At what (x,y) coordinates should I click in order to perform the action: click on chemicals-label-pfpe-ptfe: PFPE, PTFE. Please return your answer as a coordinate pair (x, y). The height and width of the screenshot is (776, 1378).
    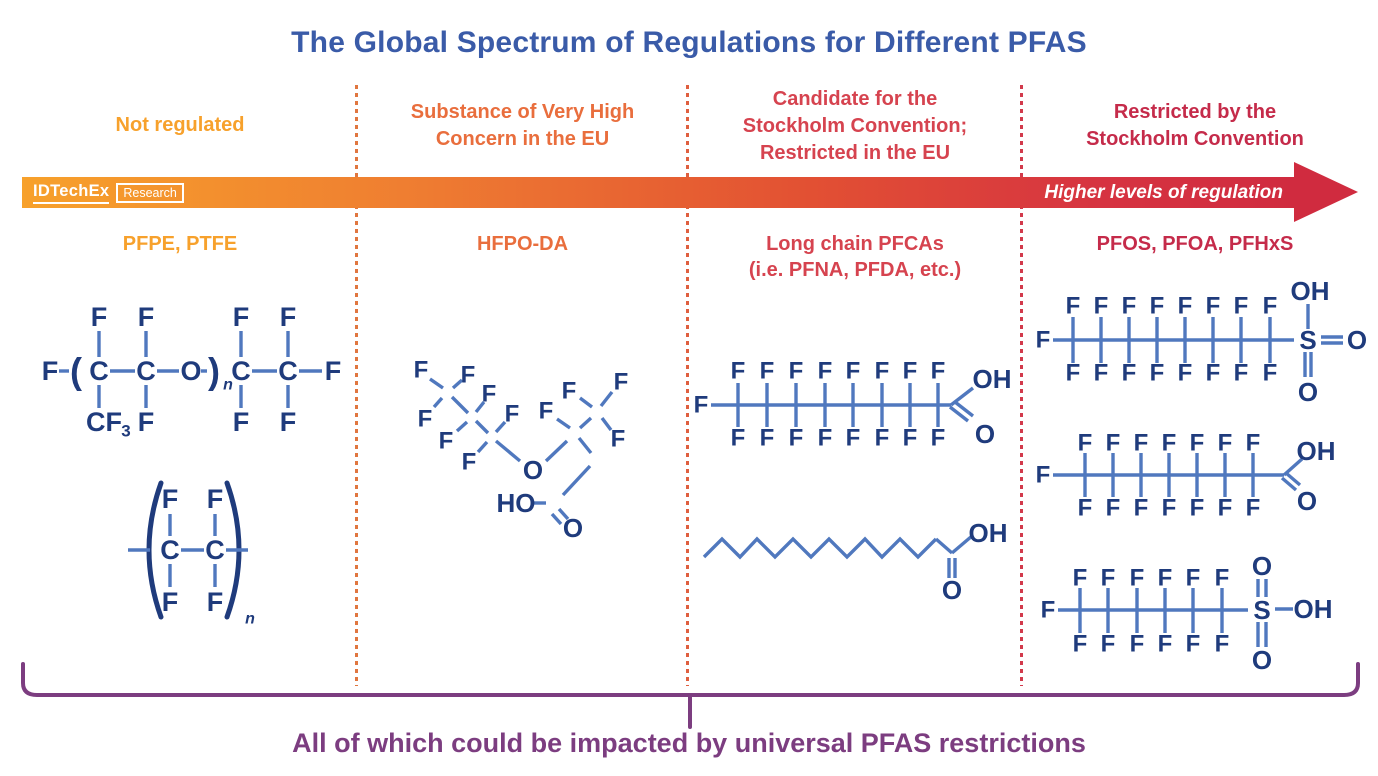
    Looking at the image, I should click on (180, 244).